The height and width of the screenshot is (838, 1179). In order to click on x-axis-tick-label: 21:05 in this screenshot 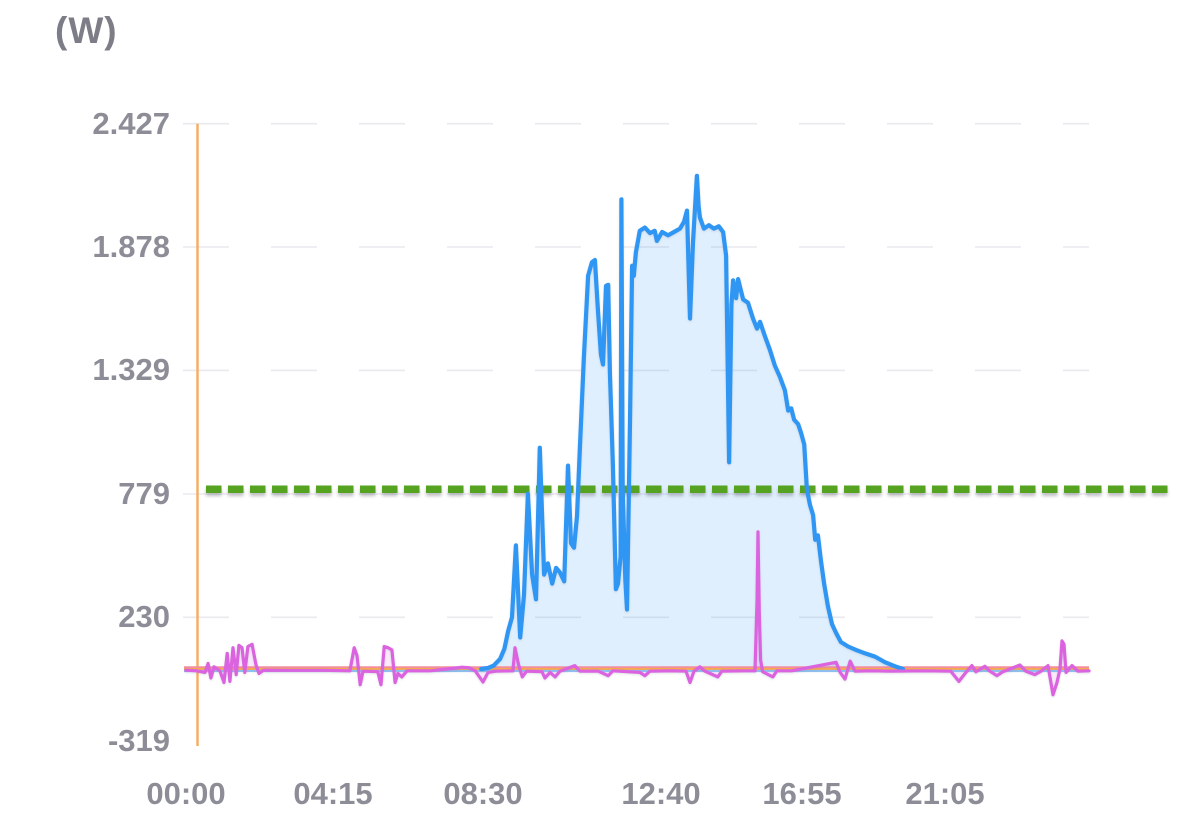, I will do `click(945, 793)`.